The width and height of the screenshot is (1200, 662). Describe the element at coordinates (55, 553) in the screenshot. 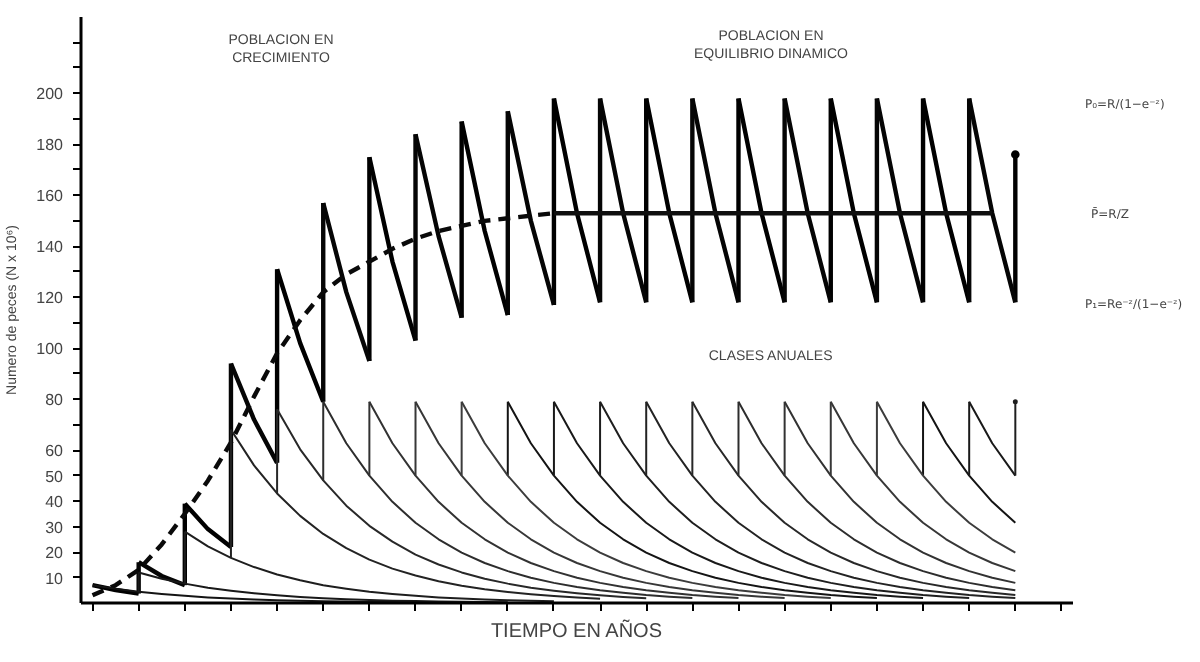

I see `y-tick-label: 20` at that location.